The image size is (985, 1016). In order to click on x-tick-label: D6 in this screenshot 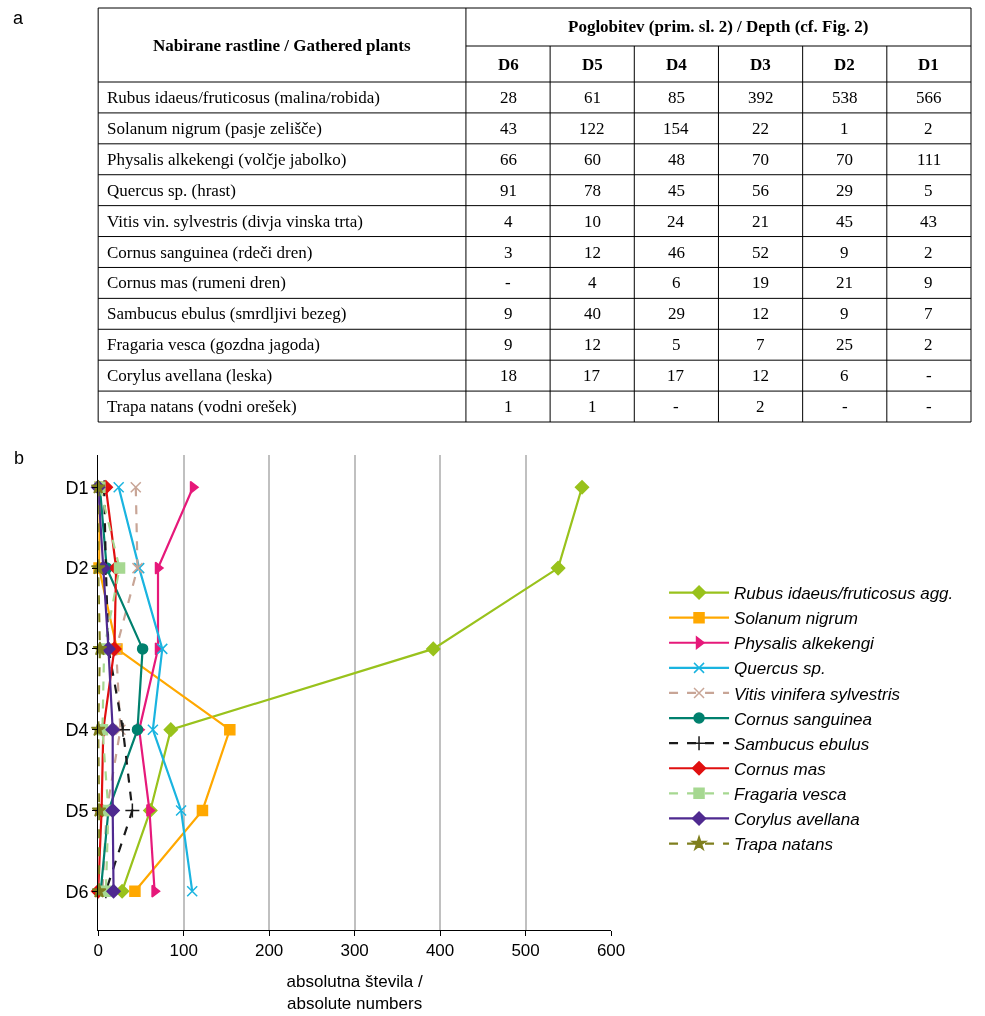, I will do `click(508, 64)`.